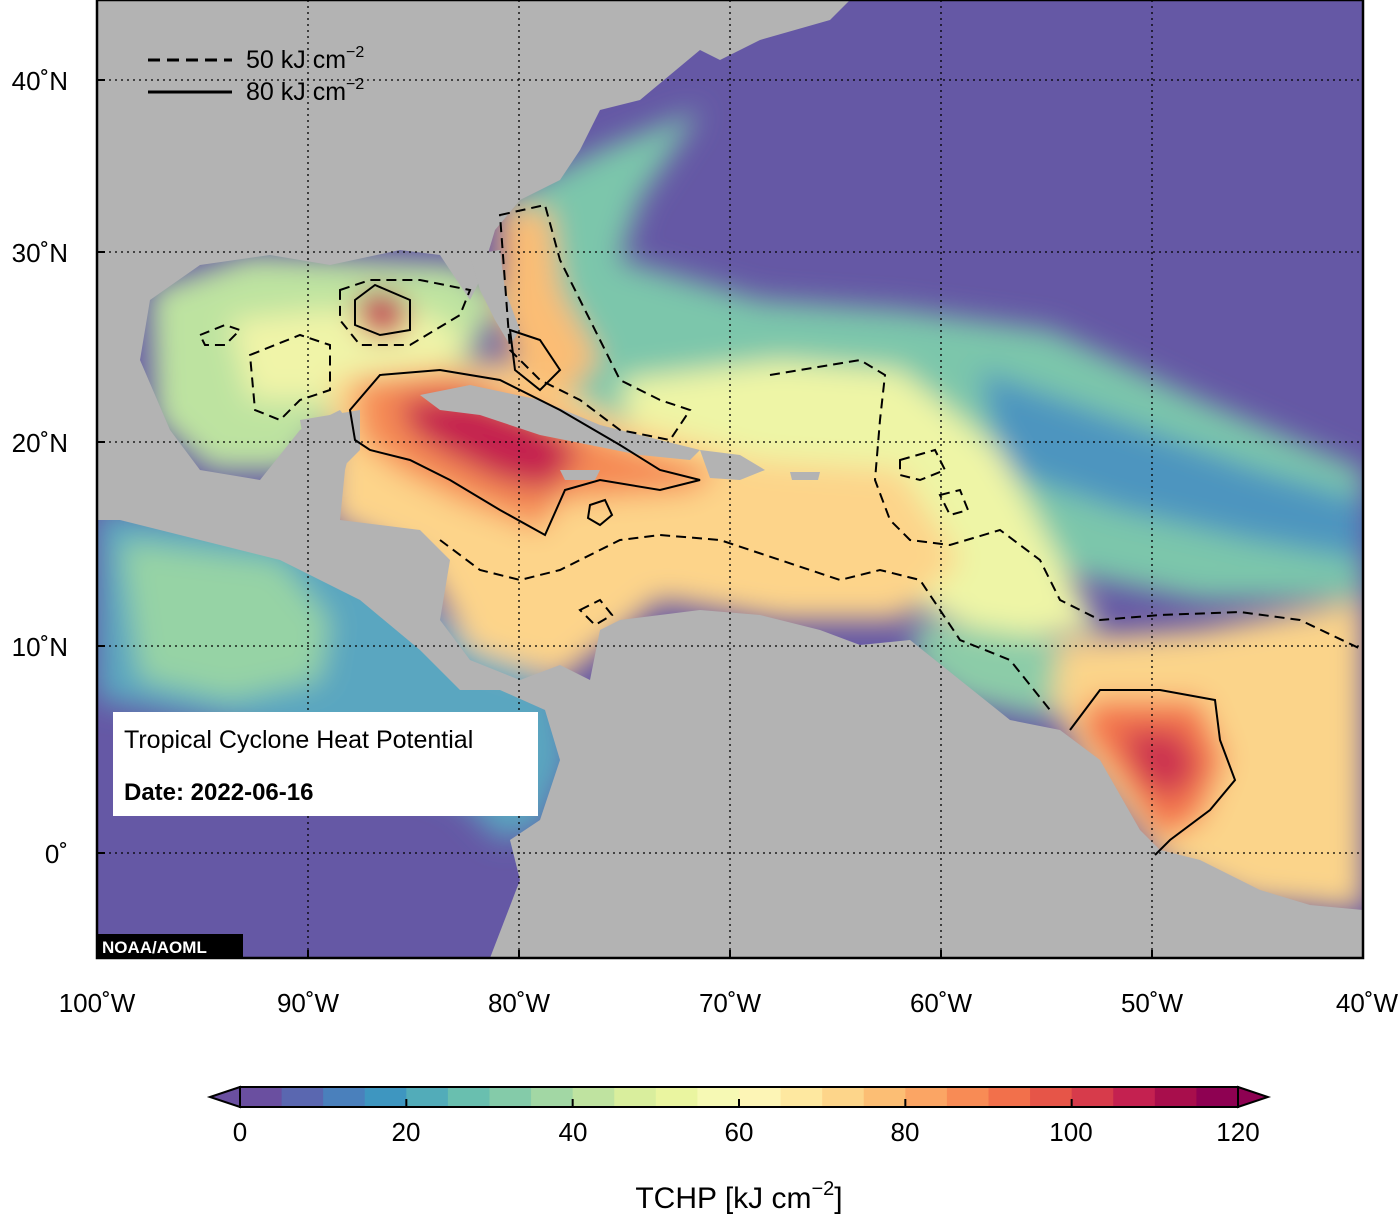 The width and height of the screenshot is (1400, 1217). What do you see at coordinates (1237, 1132) in the screenshot?
I see `colorbar-tick-120: 120` at bounding box center [1237, 1132].